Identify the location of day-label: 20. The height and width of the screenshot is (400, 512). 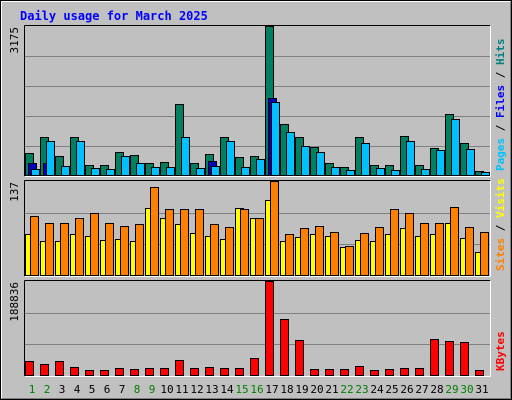
(316, 389).